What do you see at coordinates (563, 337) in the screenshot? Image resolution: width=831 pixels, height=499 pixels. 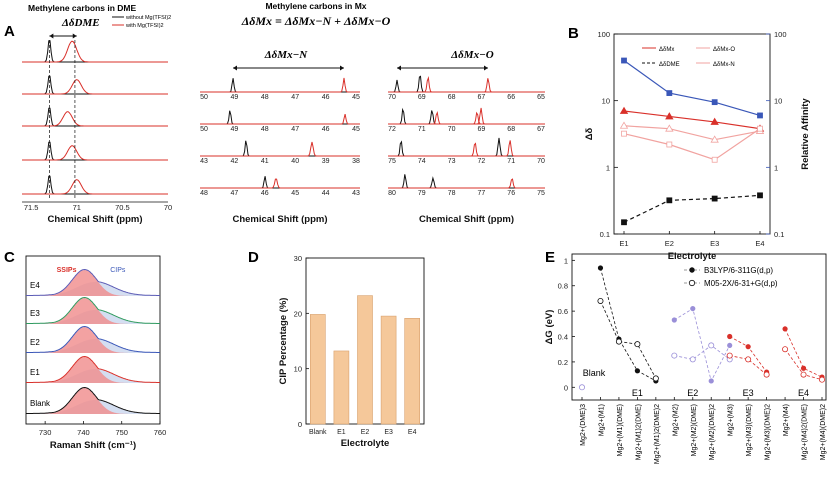 I see `e-ytick-2: 0.4` at bounding box center [563, 337].